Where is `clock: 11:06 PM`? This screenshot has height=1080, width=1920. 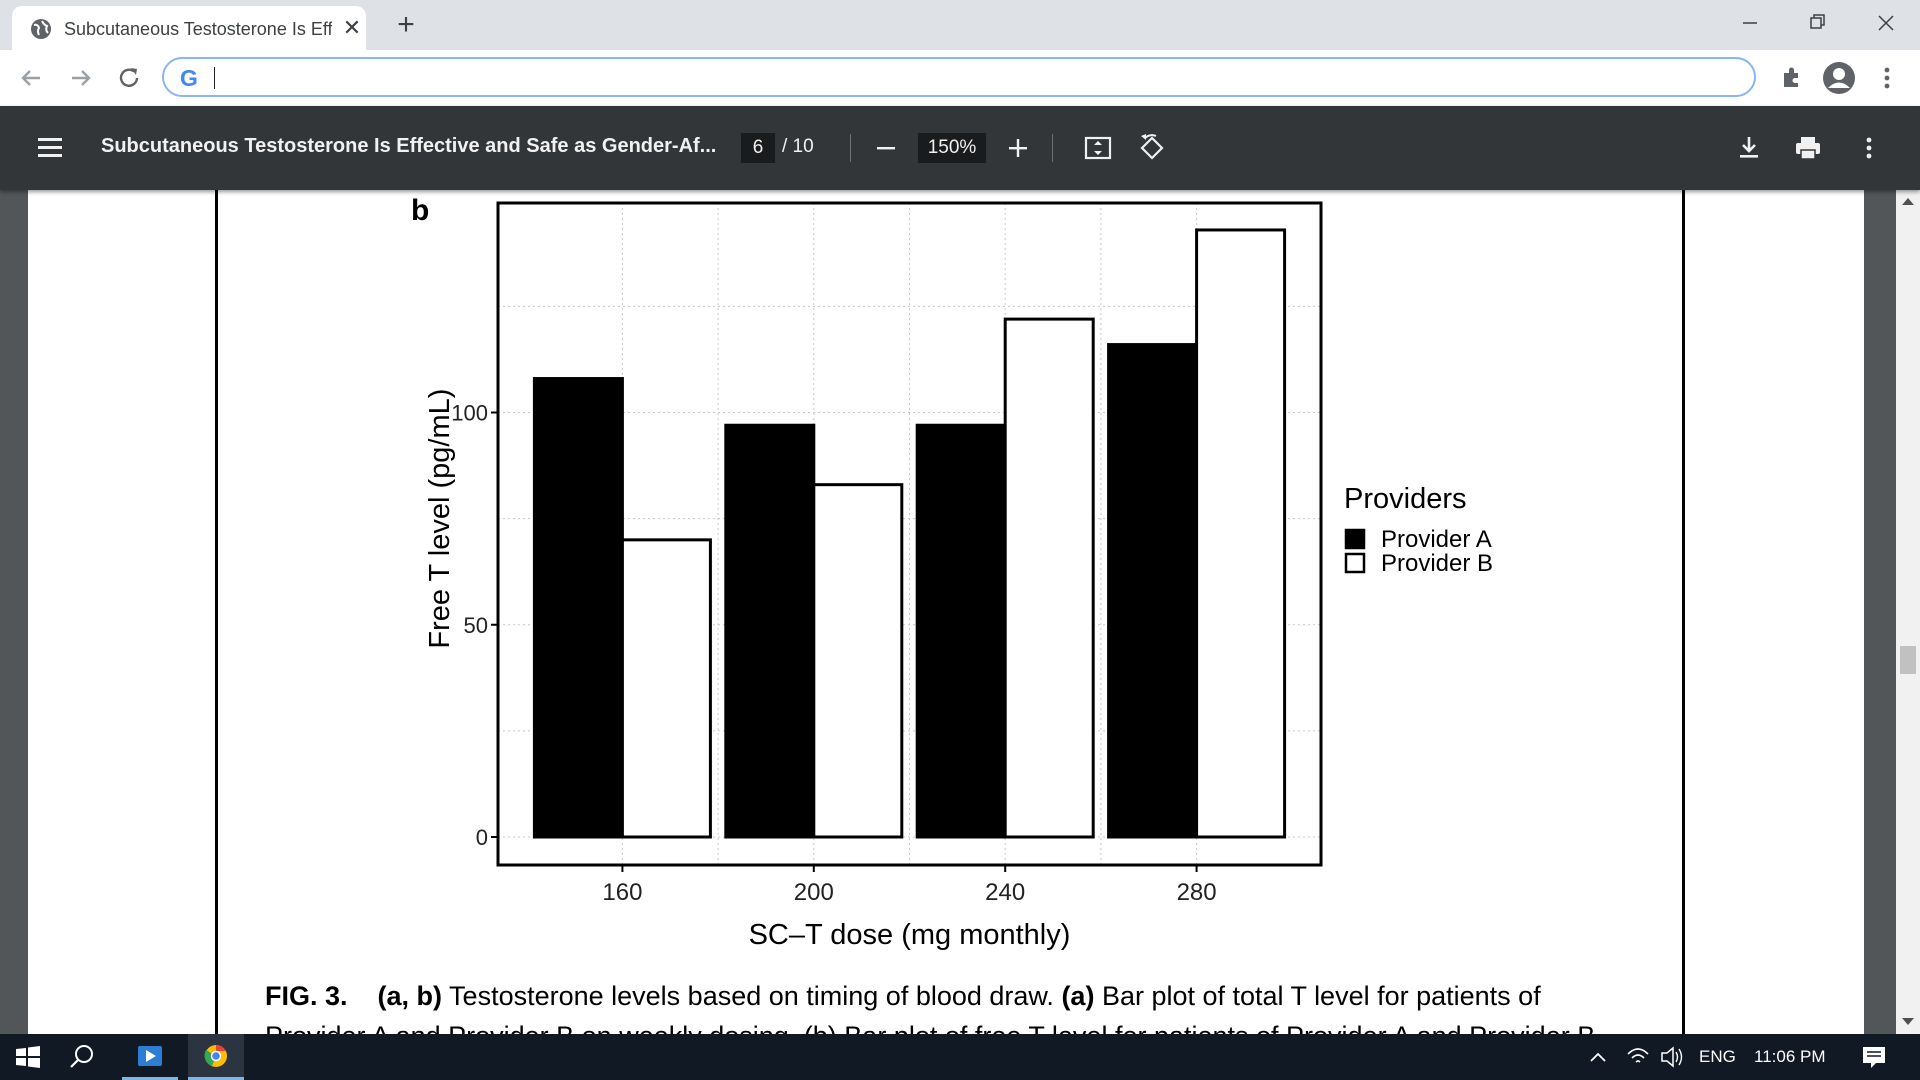 clock: 11:06 PM is located at coordinates (1790, 1056).